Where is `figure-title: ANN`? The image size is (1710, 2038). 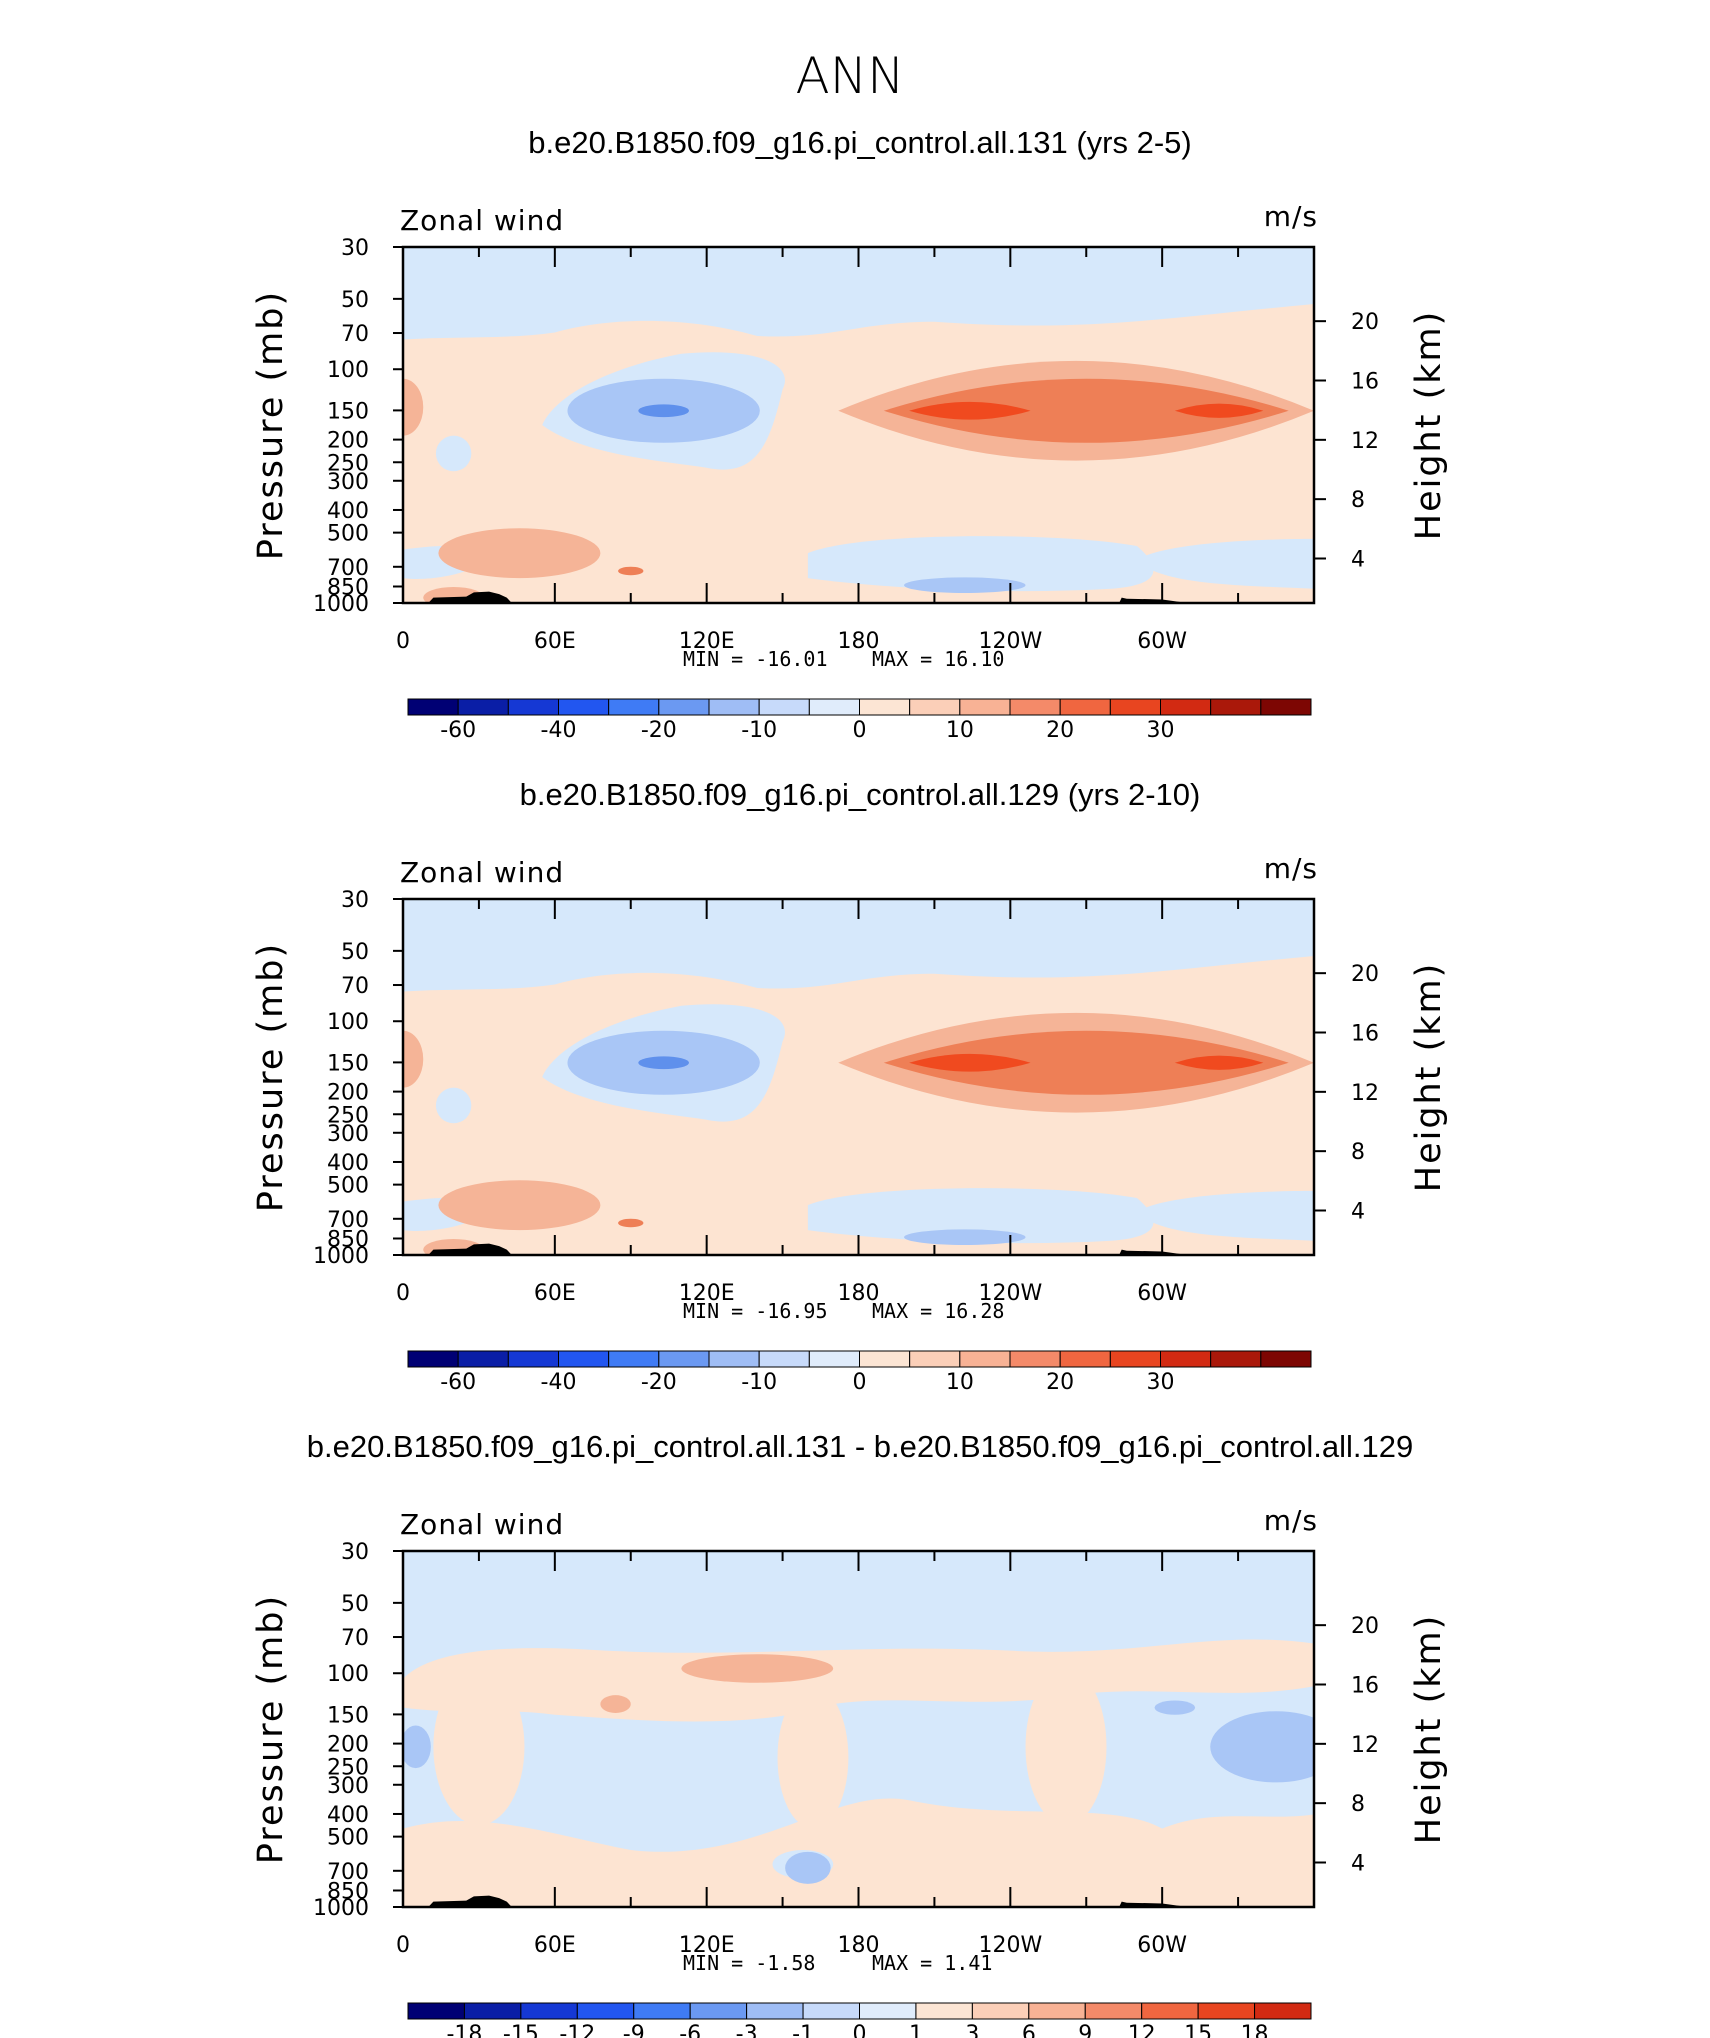
figure-title: ANN is located at coordinates (849, 76).